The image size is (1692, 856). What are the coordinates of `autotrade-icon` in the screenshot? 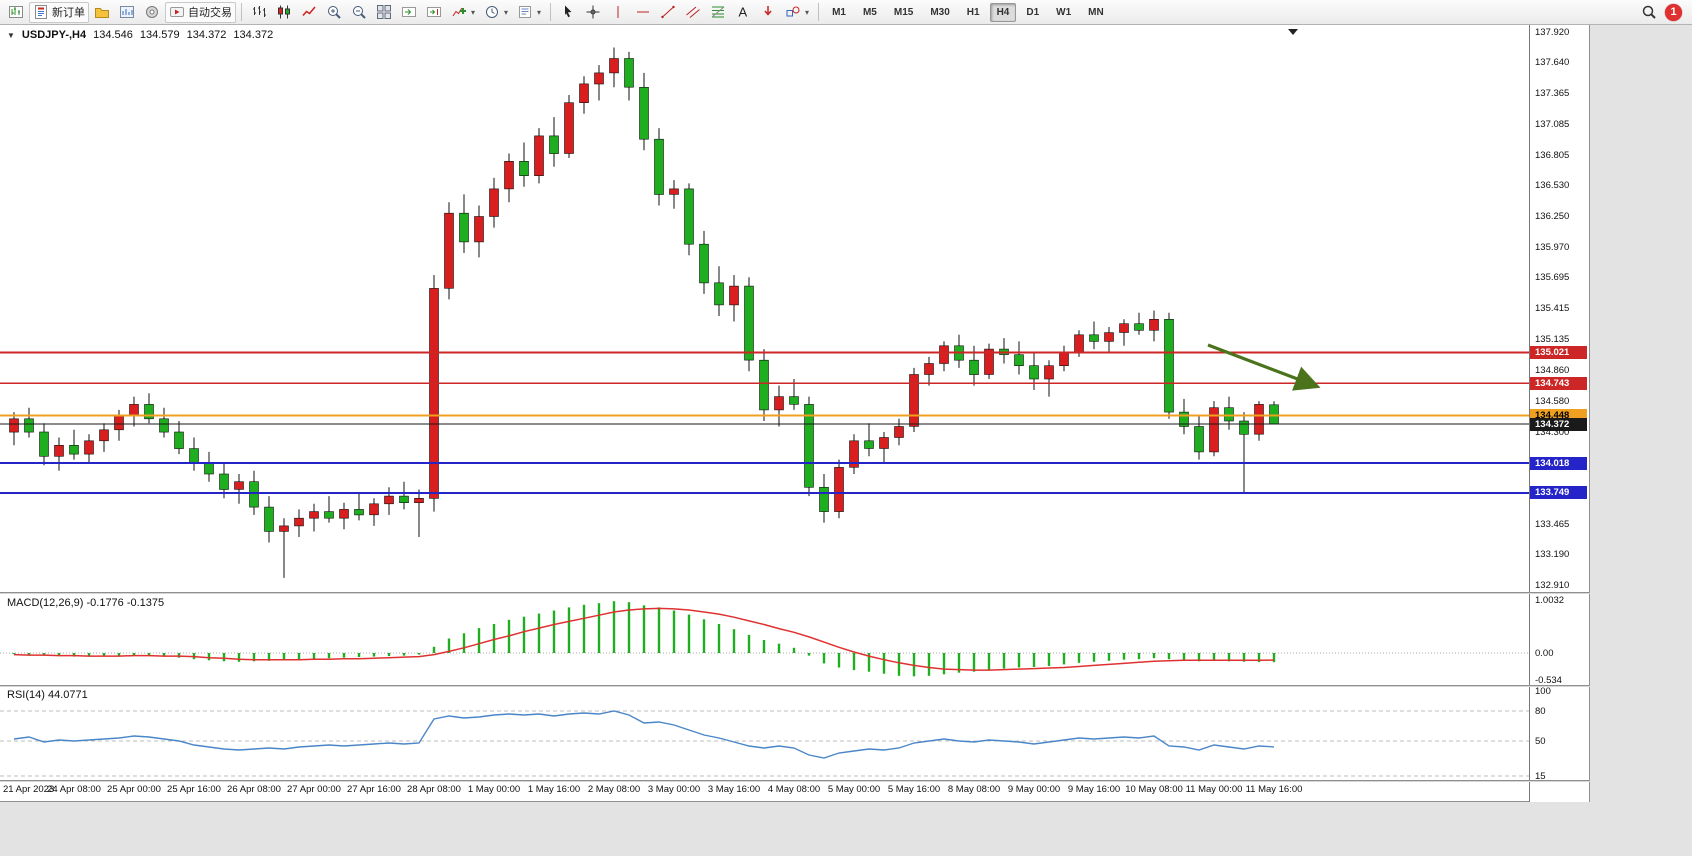 It's located at (177, 12).